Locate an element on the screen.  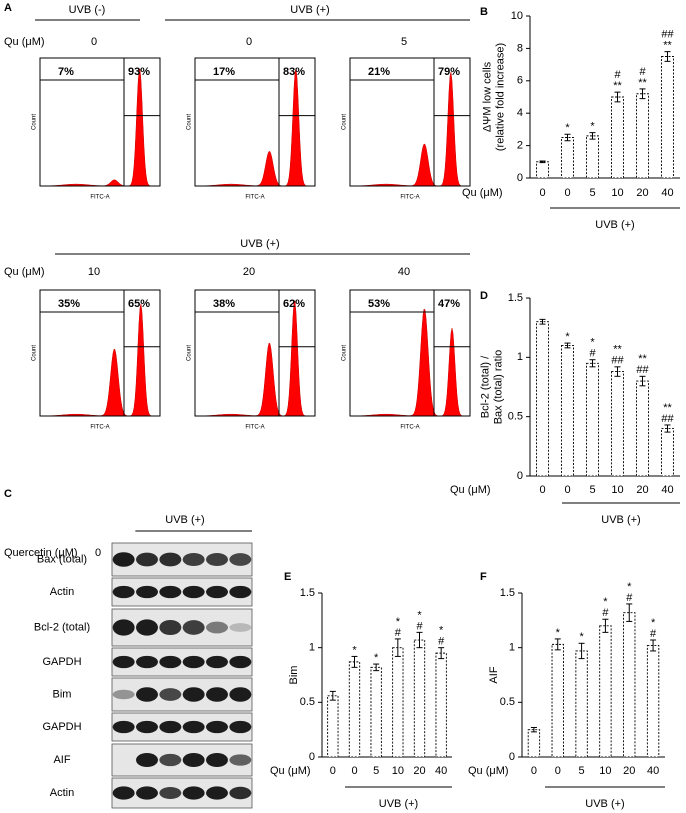
gate-percent: 79% is located at coordinates (449, 72).